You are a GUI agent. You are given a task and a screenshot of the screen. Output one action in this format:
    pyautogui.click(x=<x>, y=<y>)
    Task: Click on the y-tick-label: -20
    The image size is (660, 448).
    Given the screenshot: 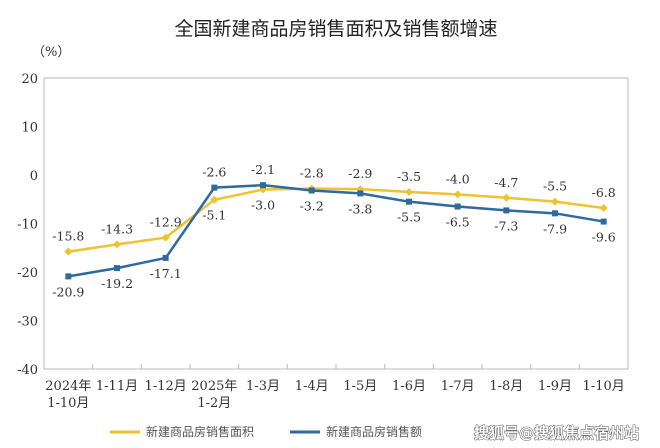 What is the action you would take?
    pyautogui.click(x=27, y=273)
    